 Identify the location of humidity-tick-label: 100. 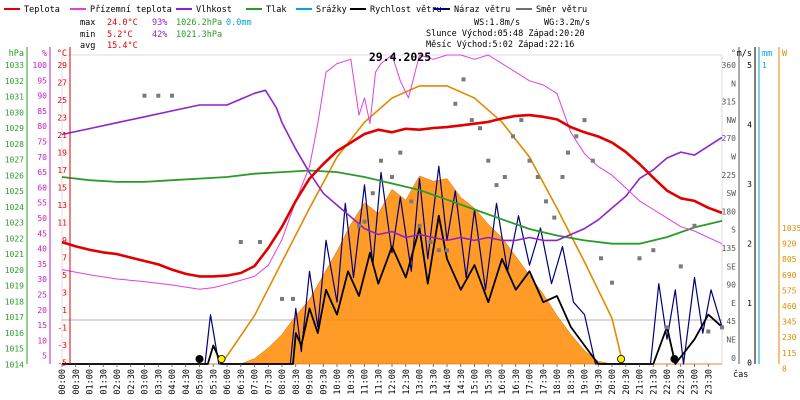
(40, 65).